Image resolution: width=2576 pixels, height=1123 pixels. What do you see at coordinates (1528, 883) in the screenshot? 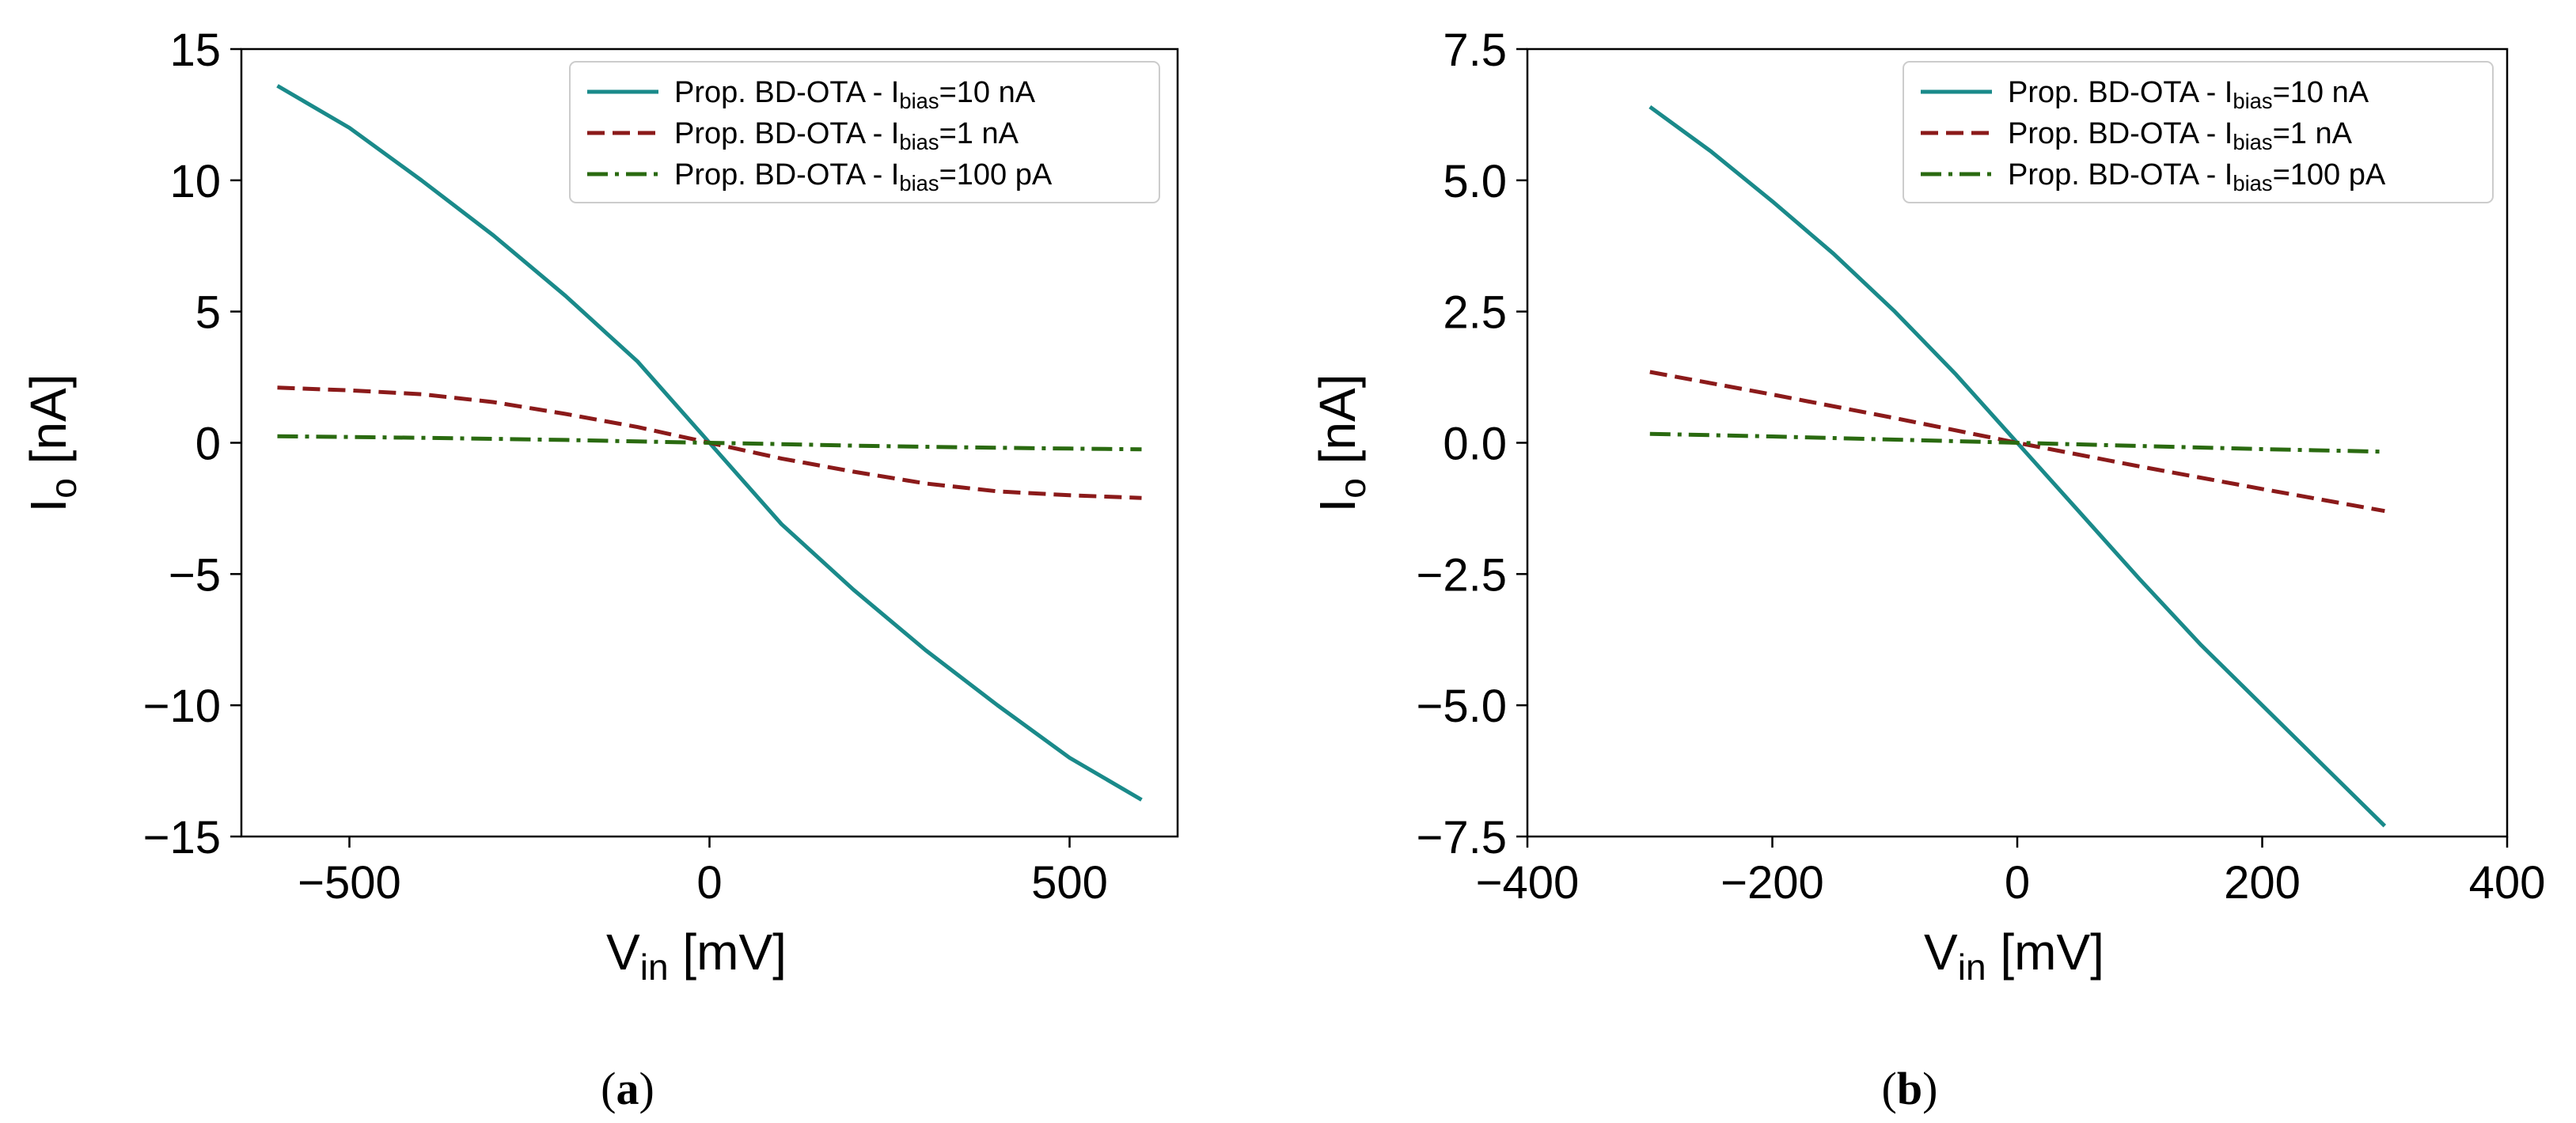
I see `x-tick-label: −400` at bounding box center [1528, 883].